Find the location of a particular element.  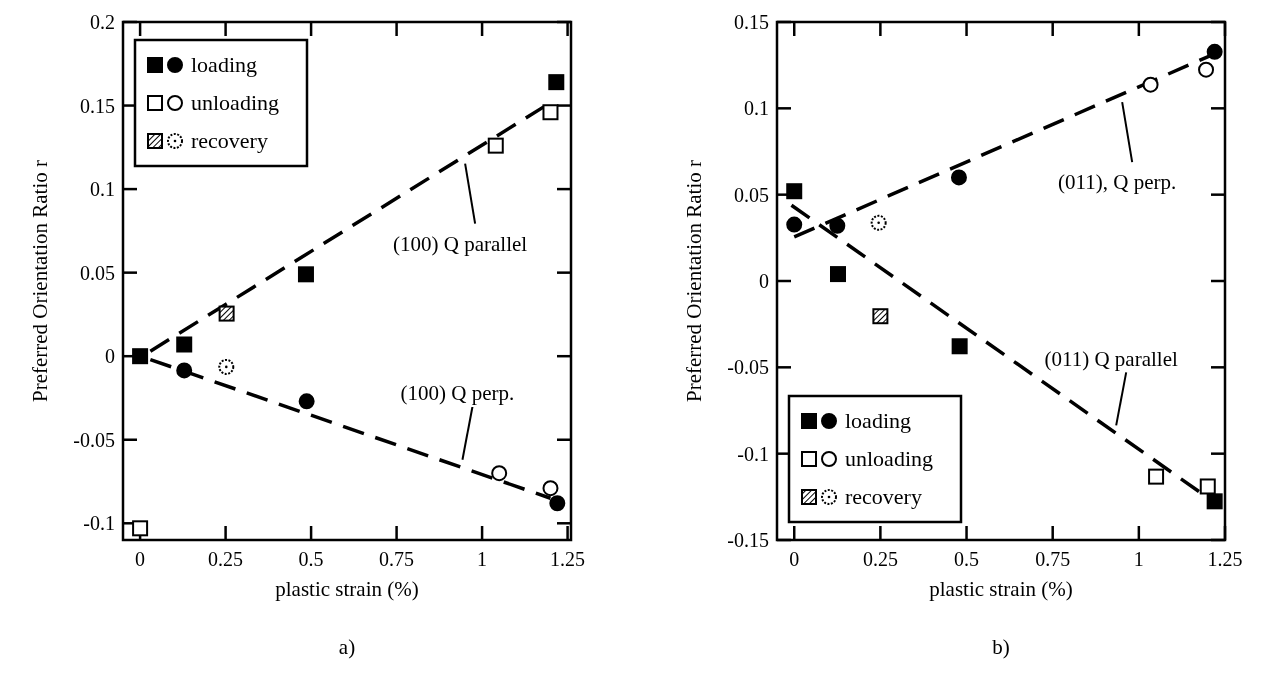

annotation: (100) Q perp. is located at coordinates (457, 393).